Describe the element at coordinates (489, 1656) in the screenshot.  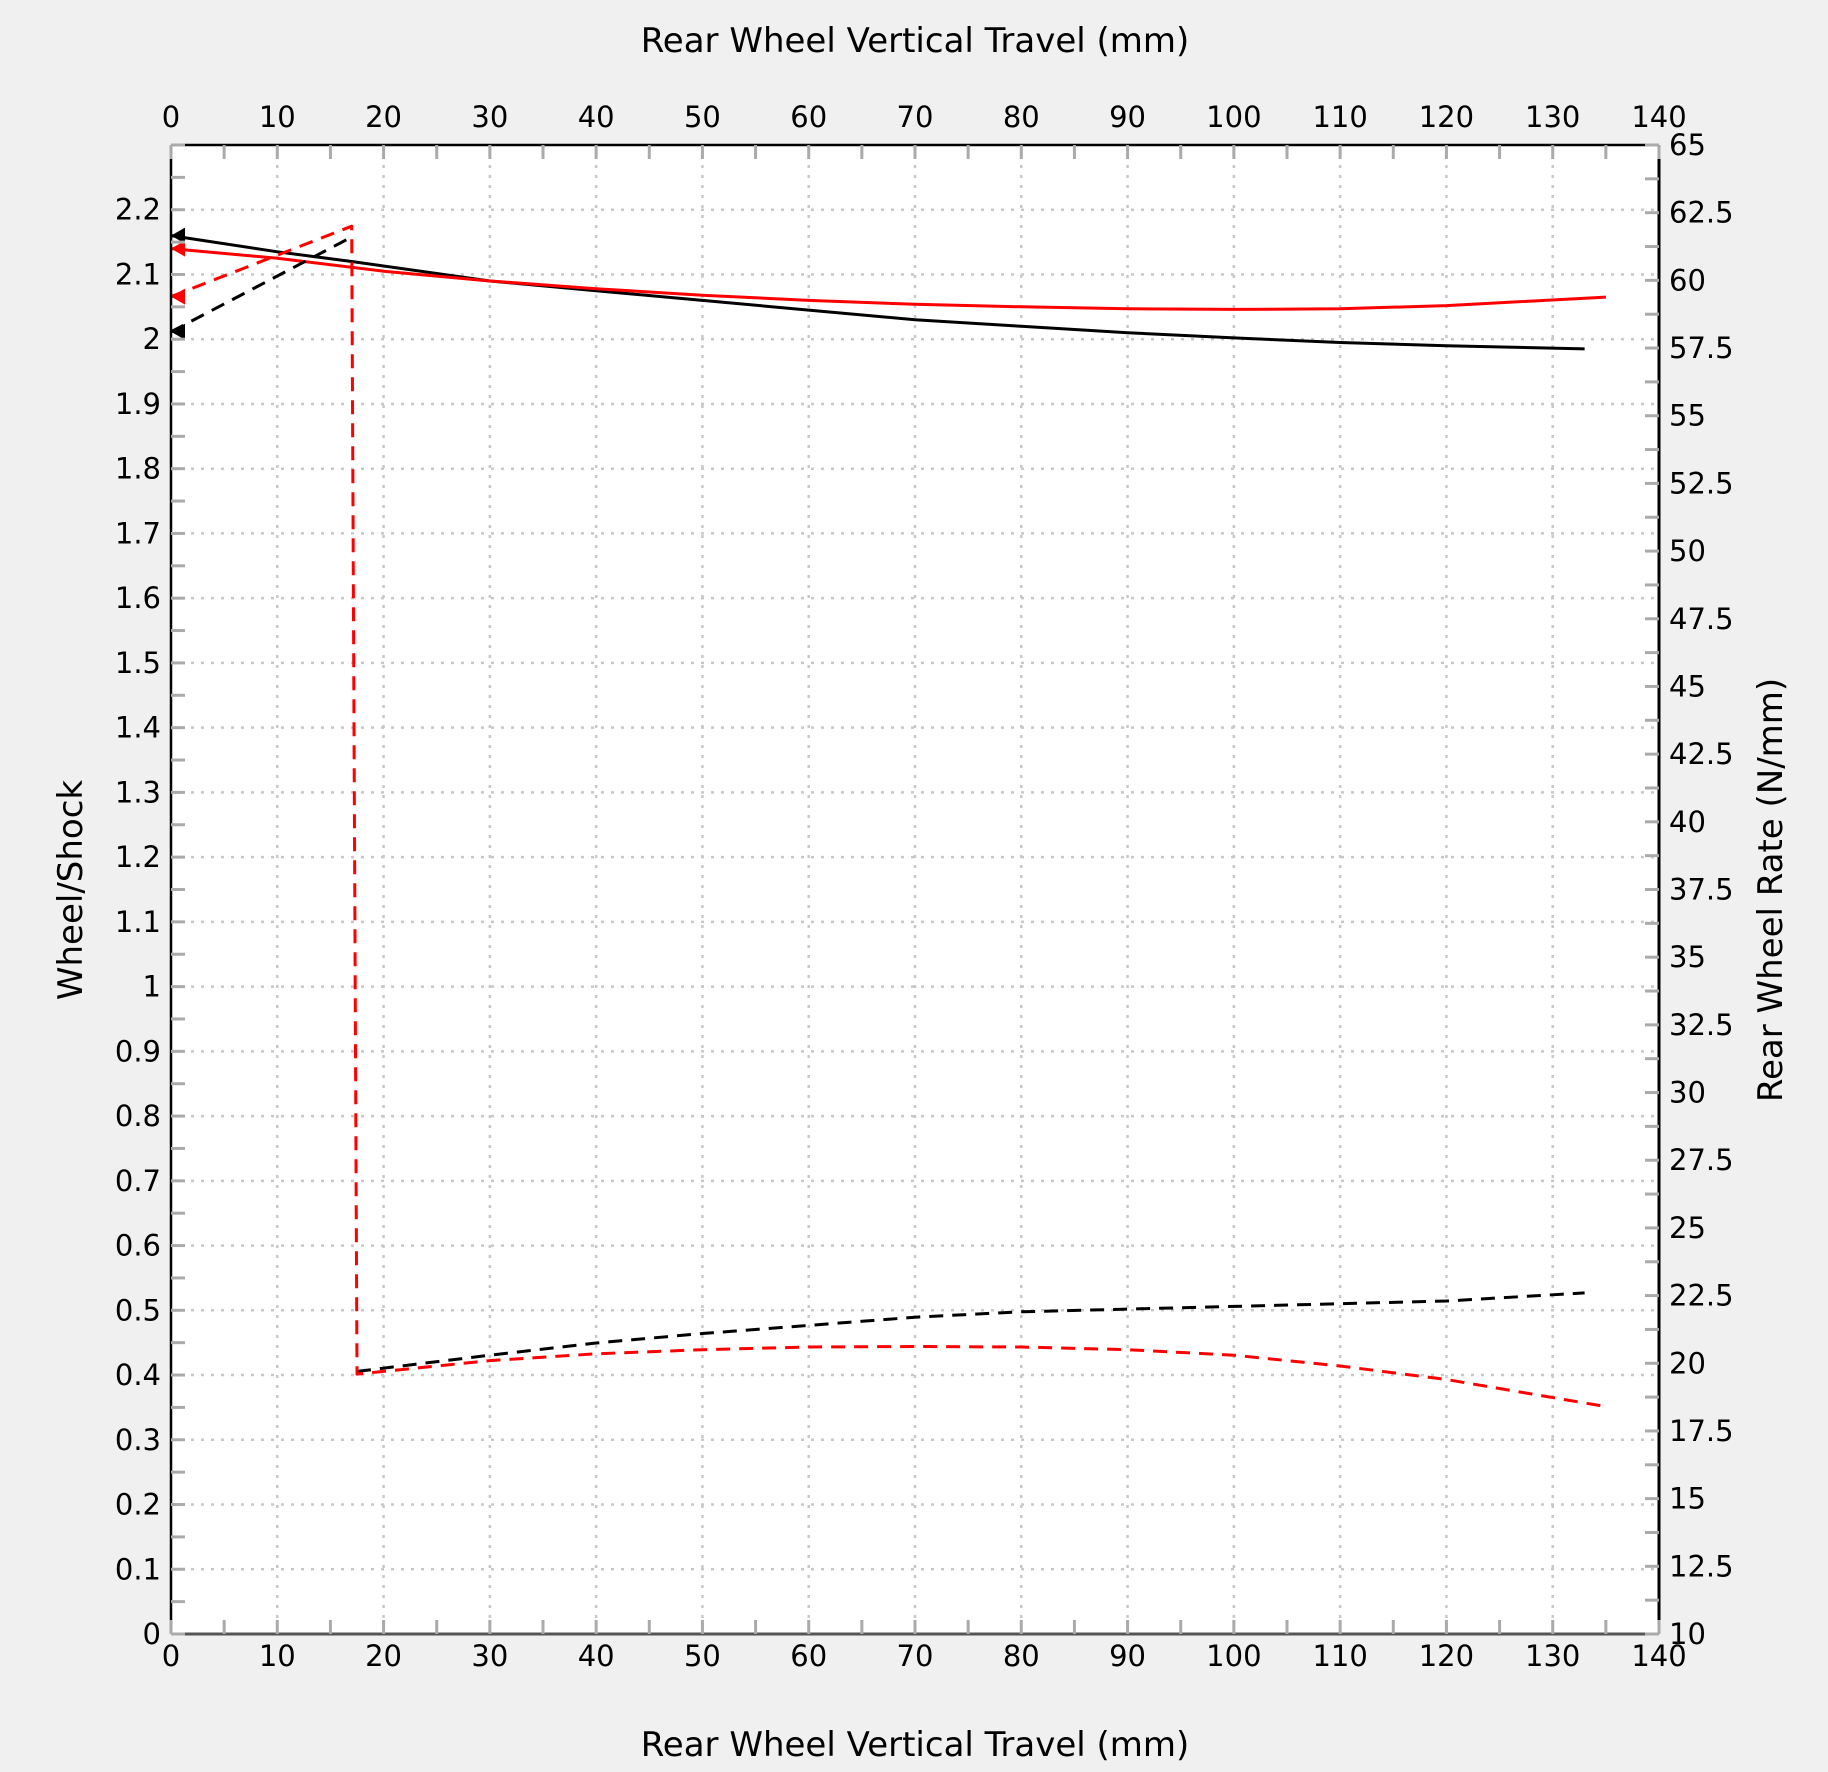
I see `x-tick-label-bottom: 30` at that location.